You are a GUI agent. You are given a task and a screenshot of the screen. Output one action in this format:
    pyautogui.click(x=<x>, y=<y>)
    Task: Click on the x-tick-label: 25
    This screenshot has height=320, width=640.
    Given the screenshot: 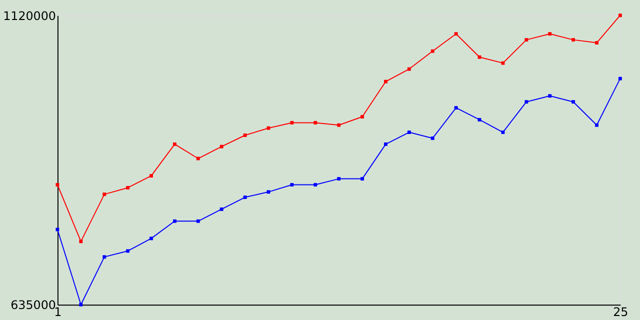 What is the action you would take?
    pyautogui.click(x=620, y=312)
    